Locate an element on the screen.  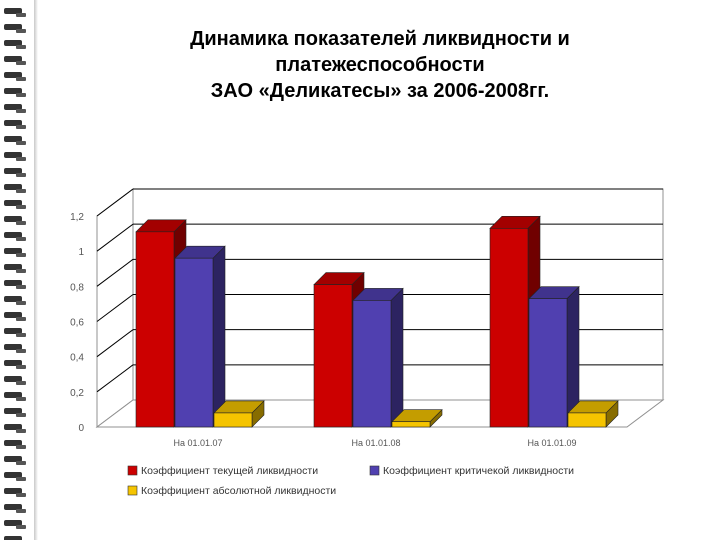
y-tick-label: 1,2 is located at coordinates (77, 217).